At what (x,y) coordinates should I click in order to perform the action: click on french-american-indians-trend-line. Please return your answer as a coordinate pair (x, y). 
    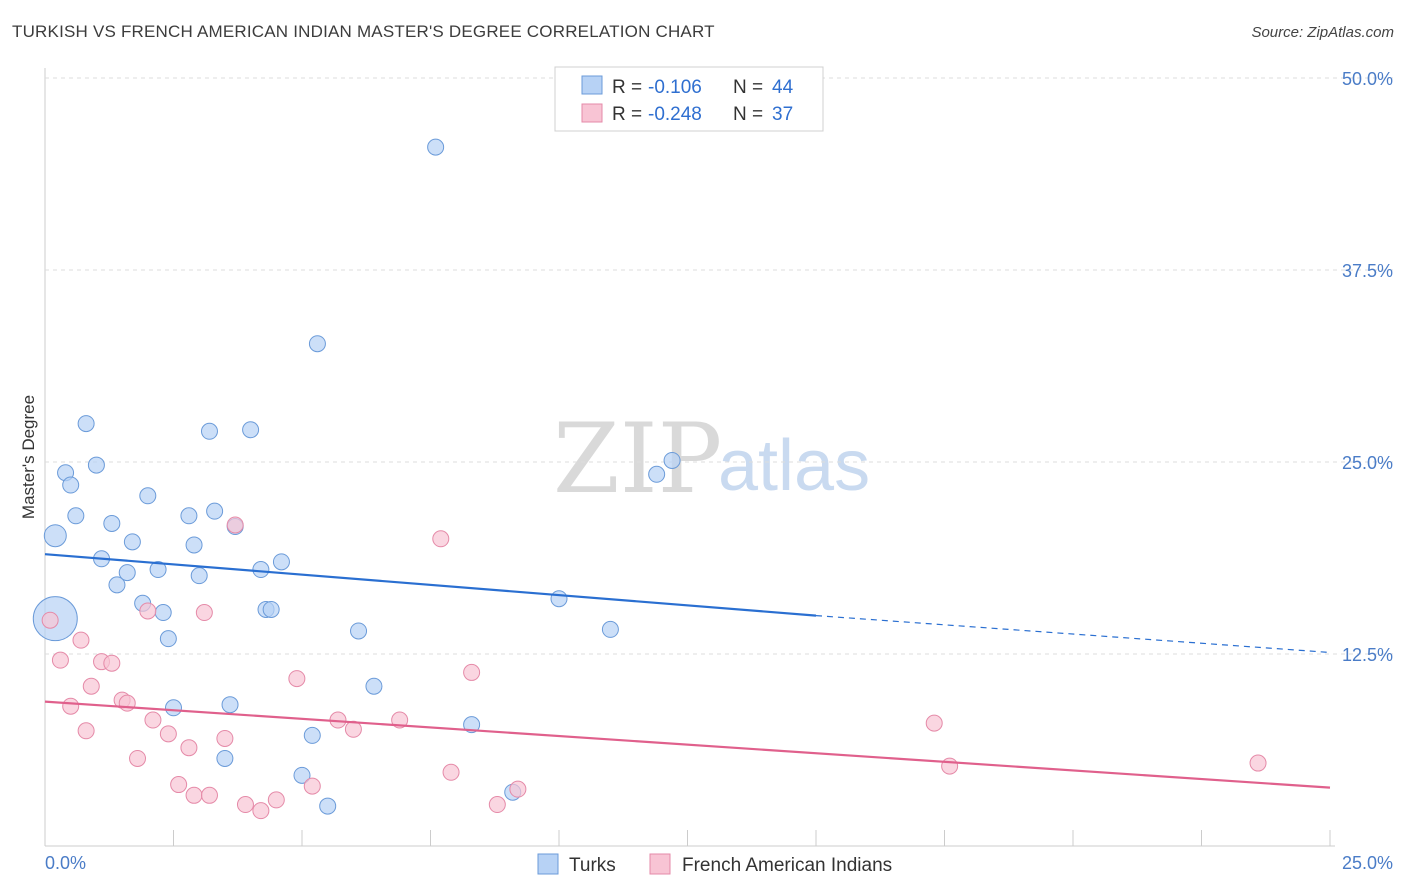
    Looking at the image, I should click on (687, 744).